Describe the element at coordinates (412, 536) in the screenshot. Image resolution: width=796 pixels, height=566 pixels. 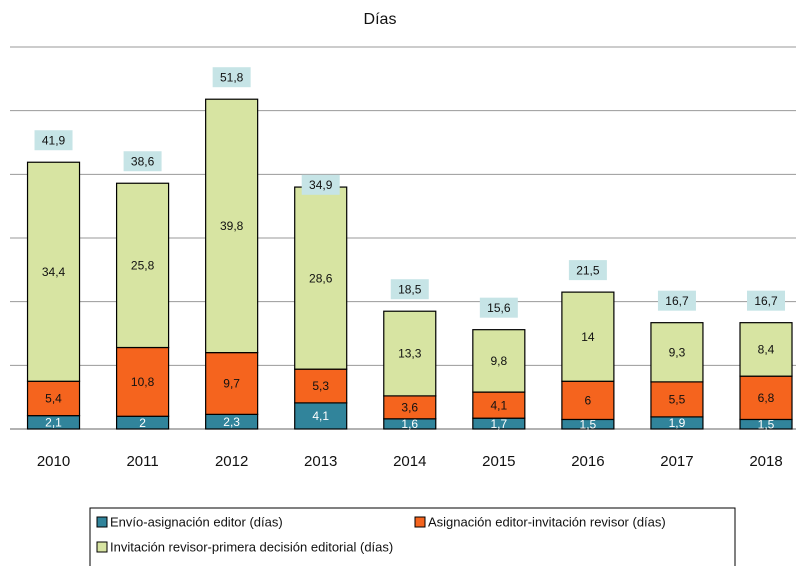
I see `legend-box` at that location.